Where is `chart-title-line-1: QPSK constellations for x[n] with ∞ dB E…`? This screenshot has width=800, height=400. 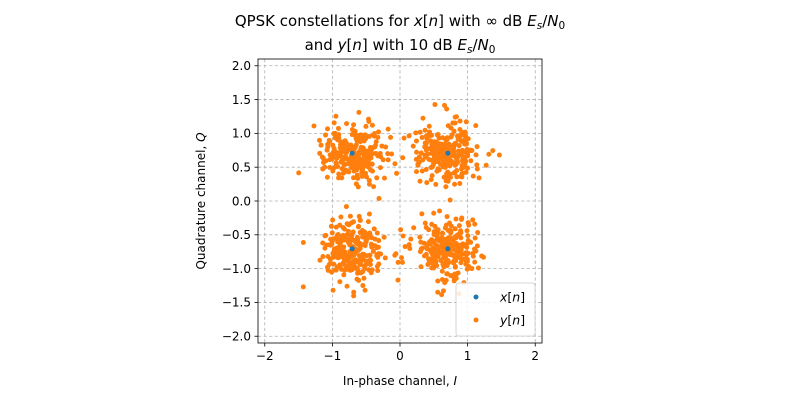 chart-title-line-1: QPSK constellations for x[n] with ∞ dB E… is located at coordinates (400, 22).